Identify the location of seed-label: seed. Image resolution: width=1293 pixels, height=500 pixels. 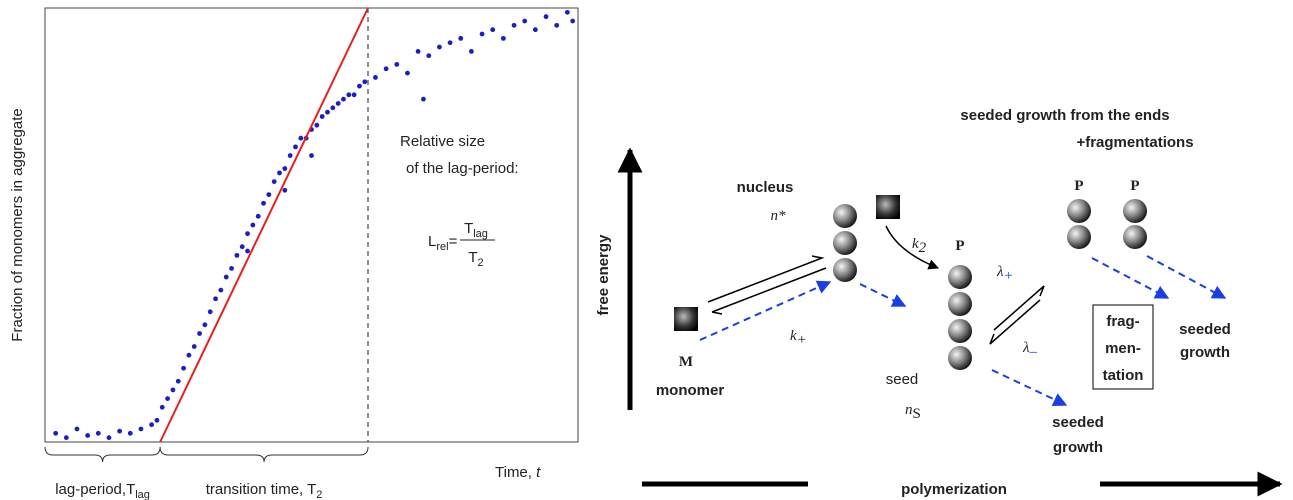
(902, 379).